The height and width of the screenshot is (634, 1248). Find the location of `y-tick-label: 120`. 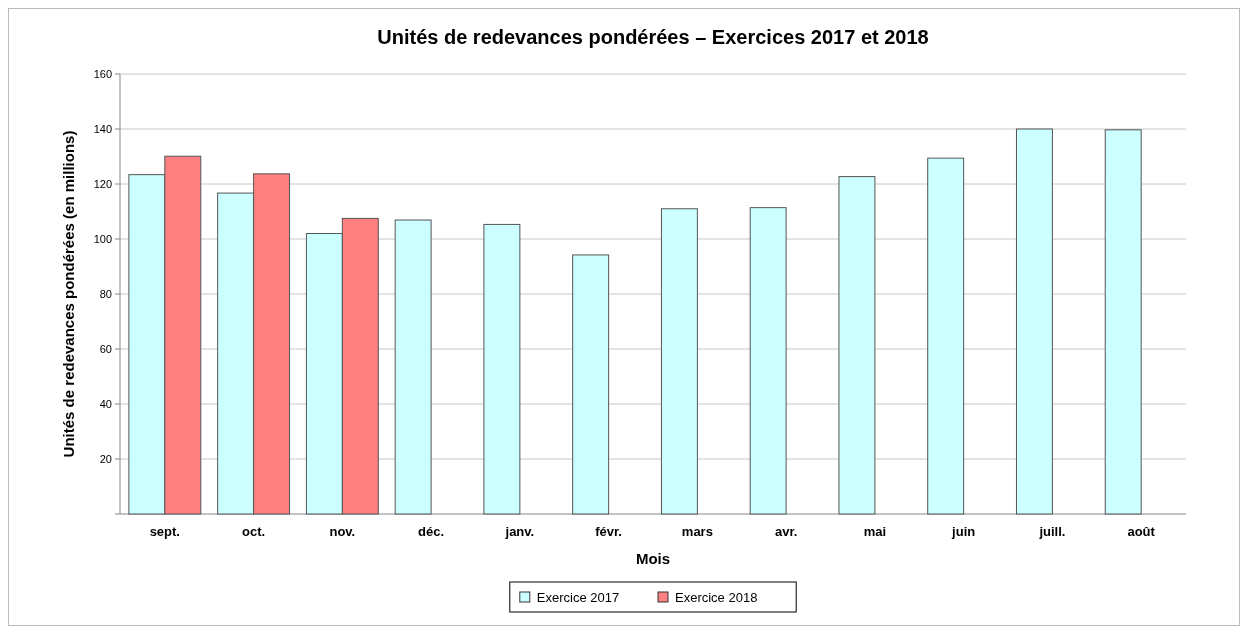

y-tick-label: 120 is located at coordinates (102, 183).